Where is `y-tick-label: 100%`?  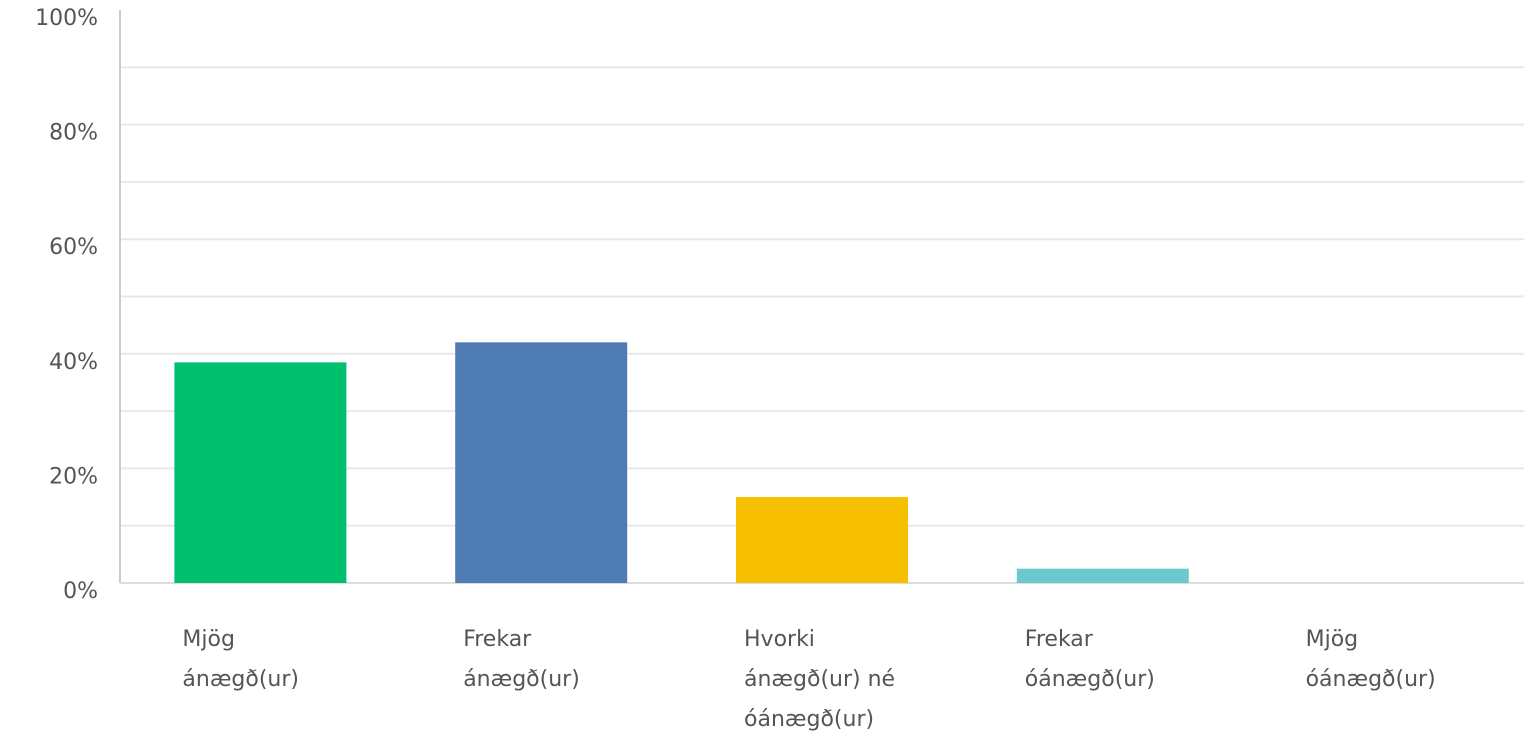 y-tick-label: 100% is located at coordinates (66, 18).